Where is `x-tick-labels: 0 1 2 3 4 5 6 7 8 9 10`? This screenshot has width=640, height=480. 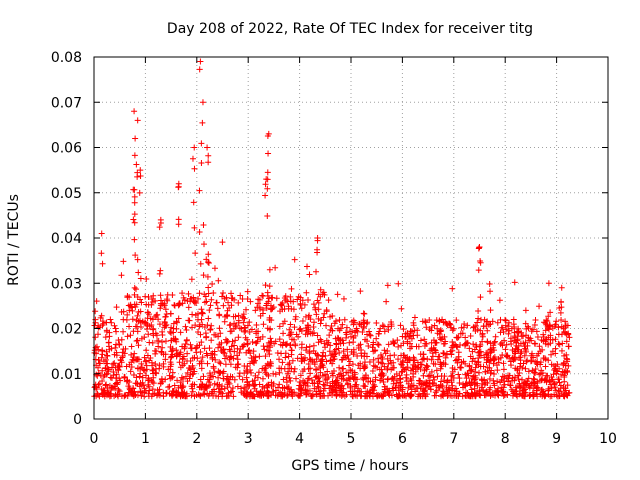 x-tick-labels: 0 1 2 3 4 5 6 7 8 9 10 is located at coordinates (353, 439).